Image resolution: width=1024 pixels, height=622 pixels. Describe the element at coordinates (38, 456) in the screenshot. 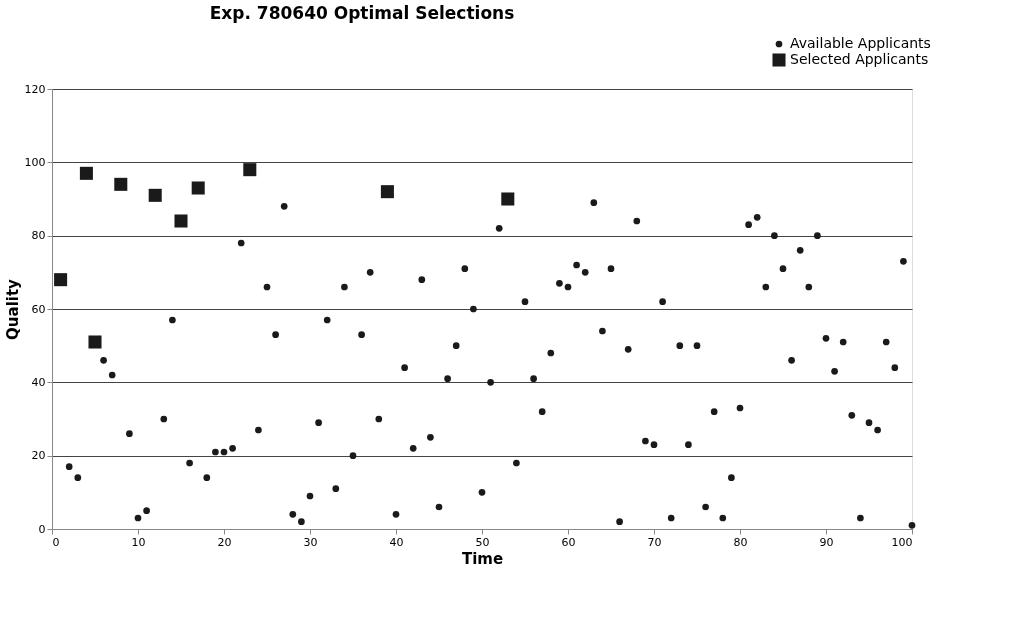

I see `y-tick-label: 20` at that location.